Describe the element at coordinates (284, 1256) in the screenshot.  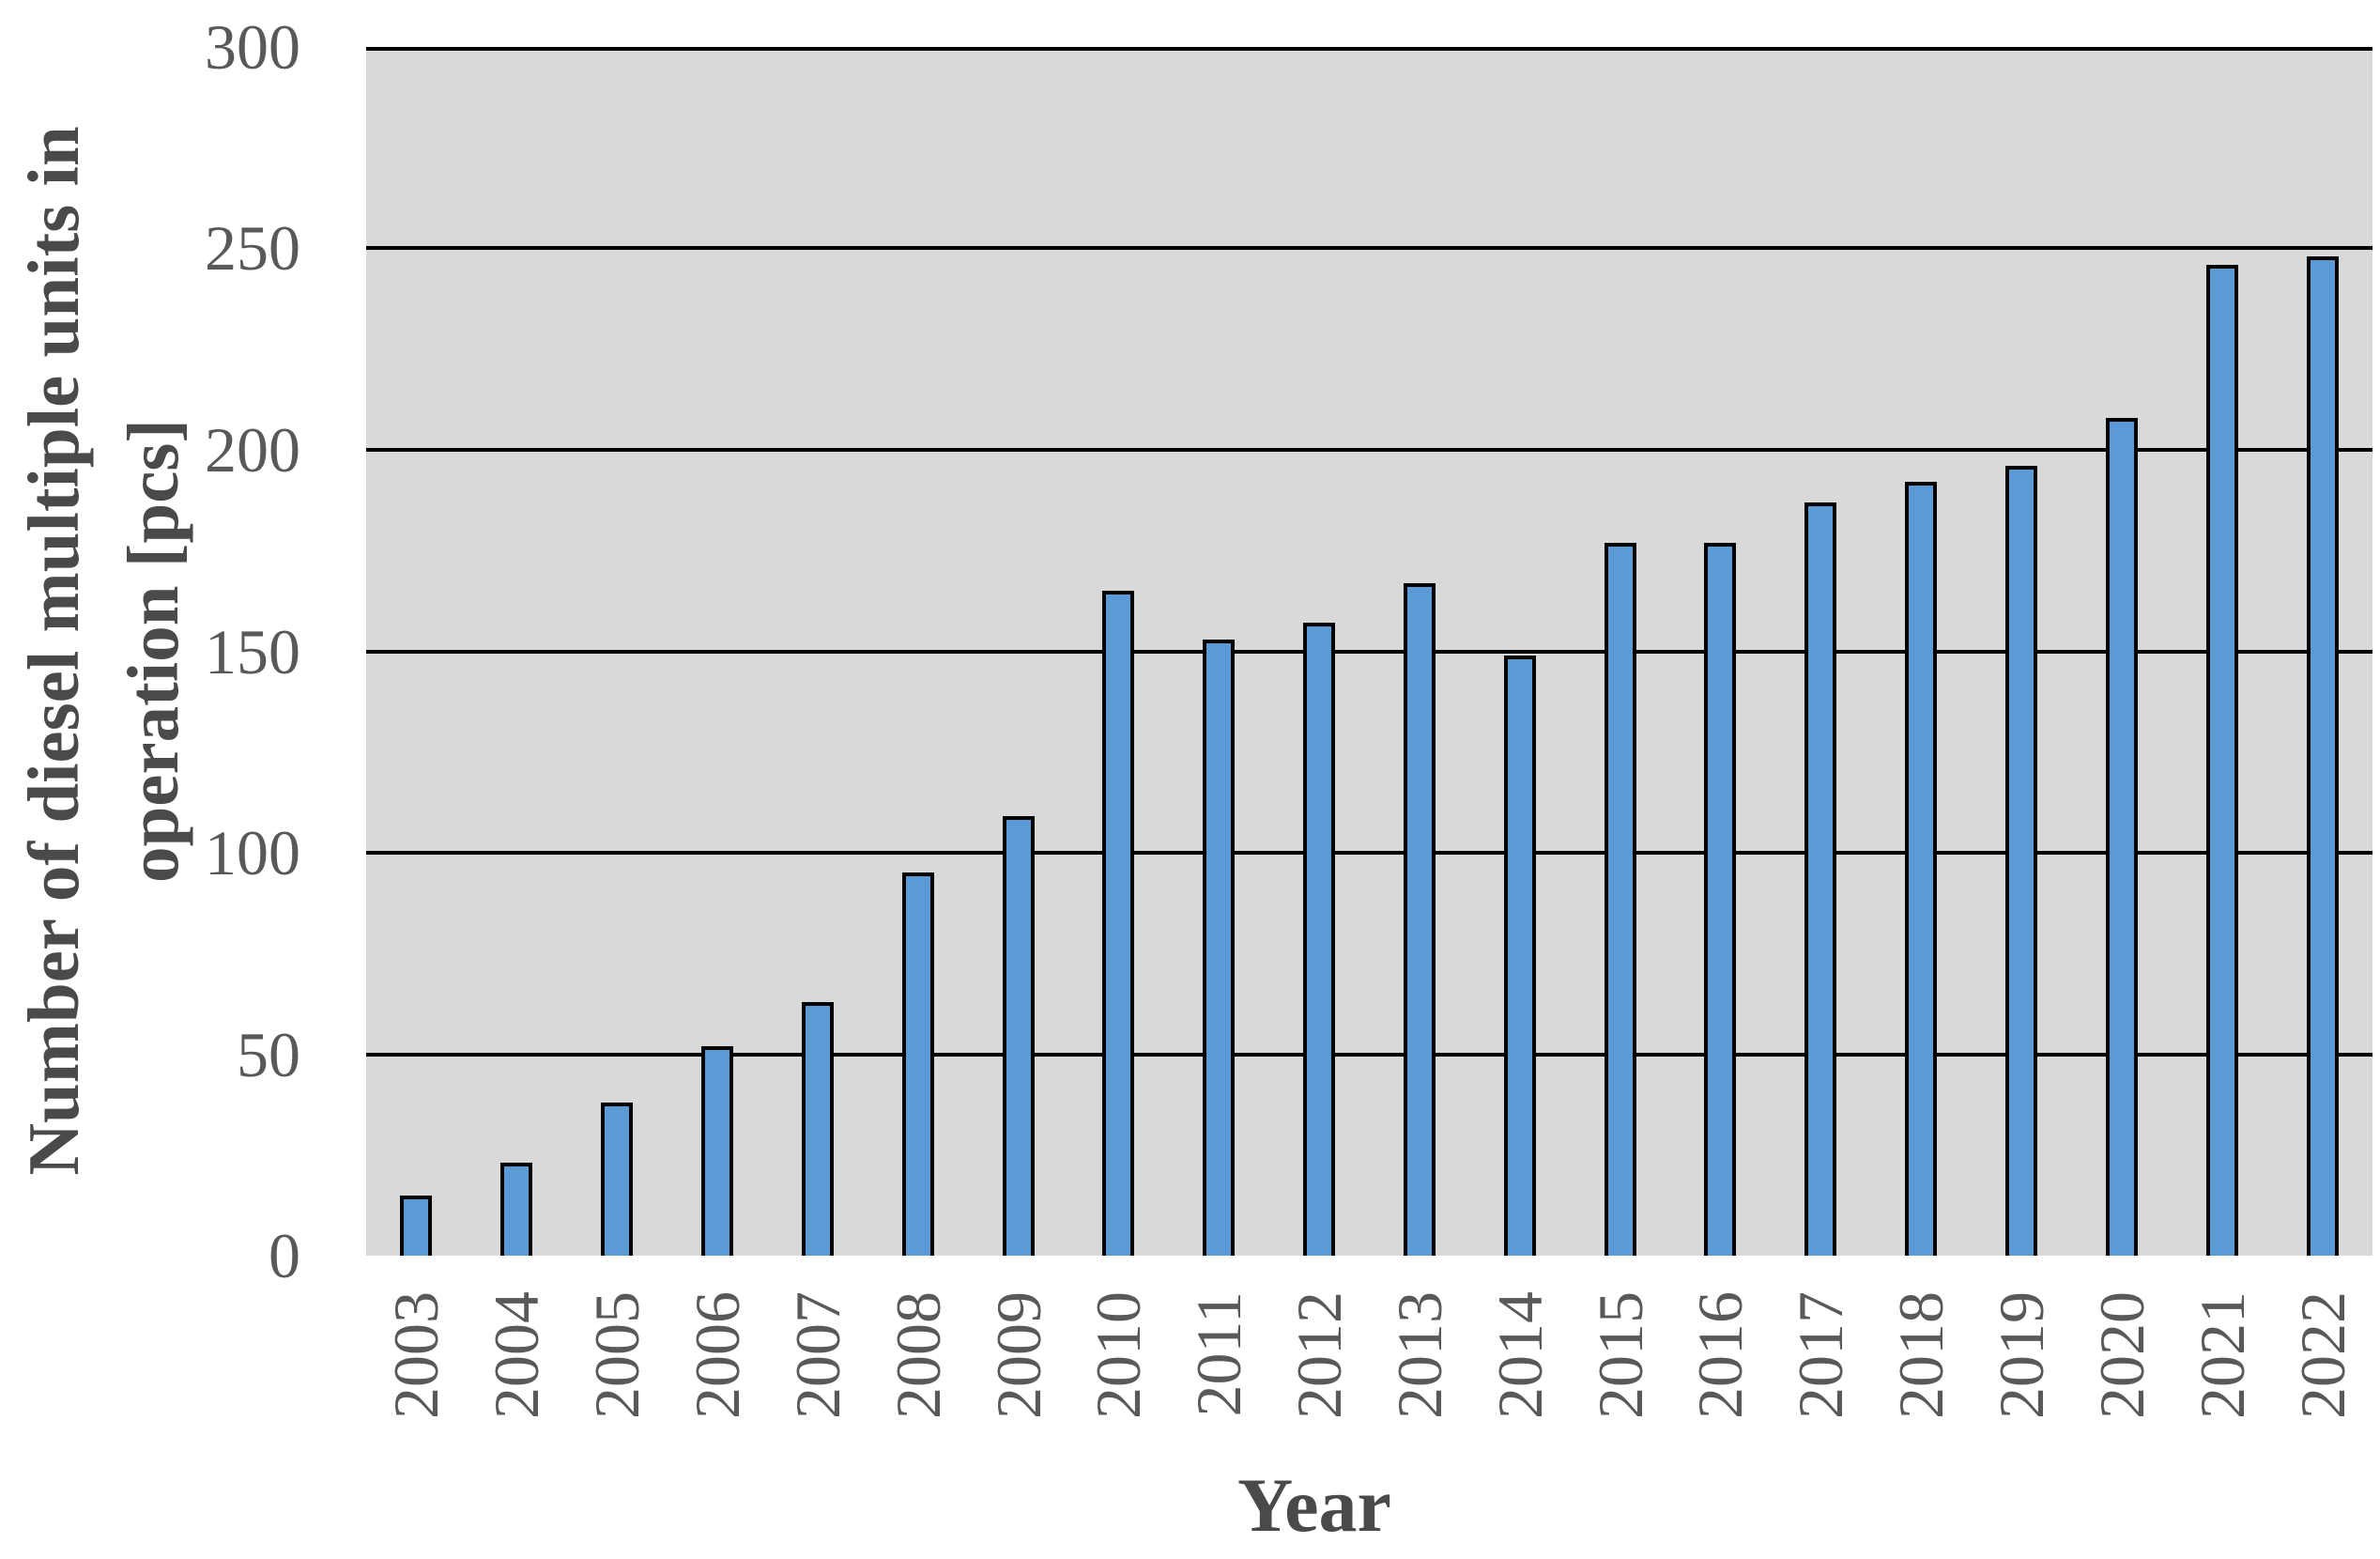
I see `y-tick-label-0: 0` at that location.